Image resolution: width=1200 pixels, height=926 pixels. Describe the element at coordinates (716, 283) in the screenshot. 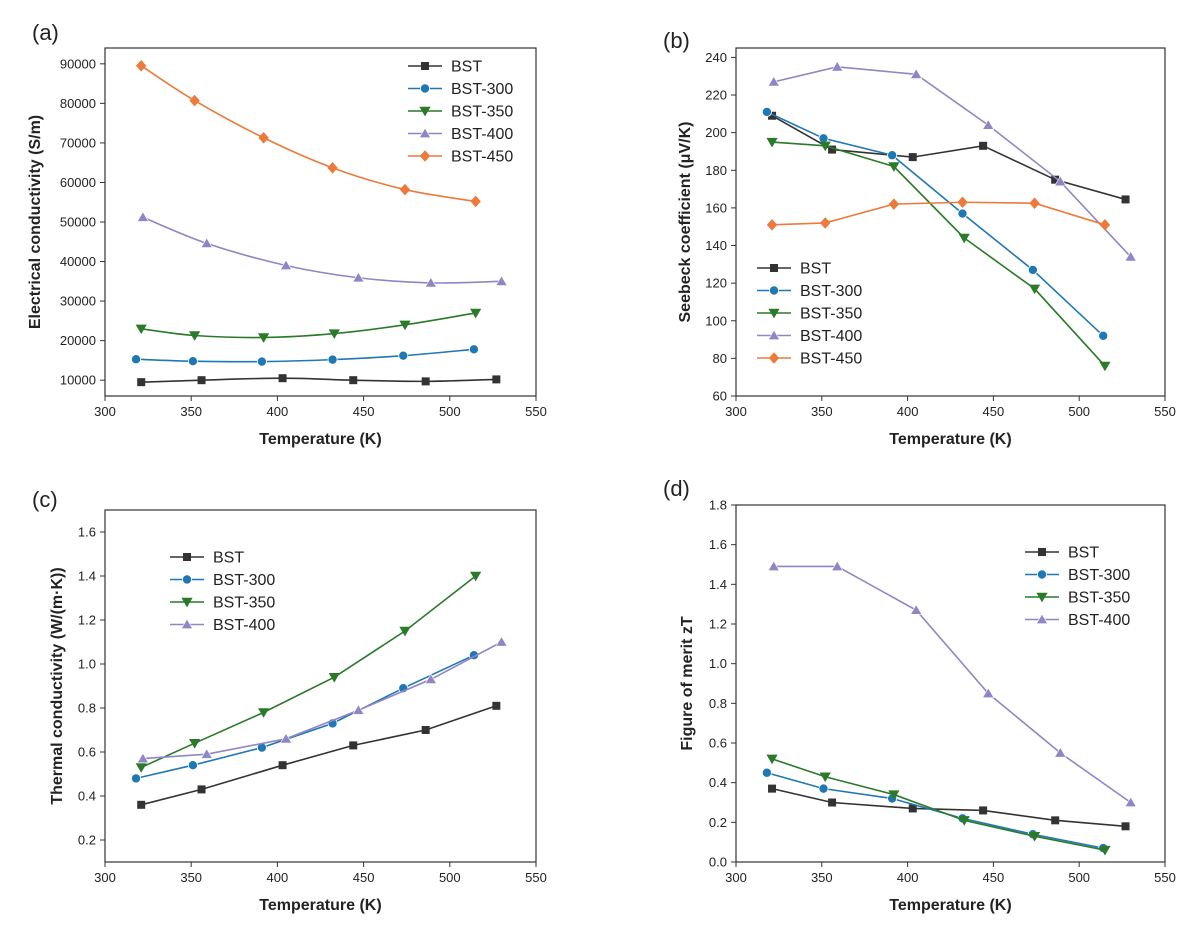

I see `y-tick-label: 120` at that location.